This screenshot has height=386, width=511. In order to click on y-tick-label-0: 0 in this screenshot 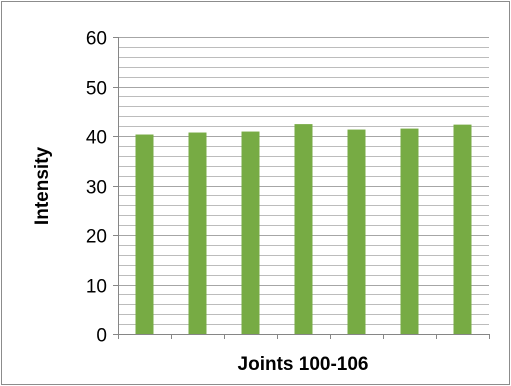, I will do `click(101, 336)`.